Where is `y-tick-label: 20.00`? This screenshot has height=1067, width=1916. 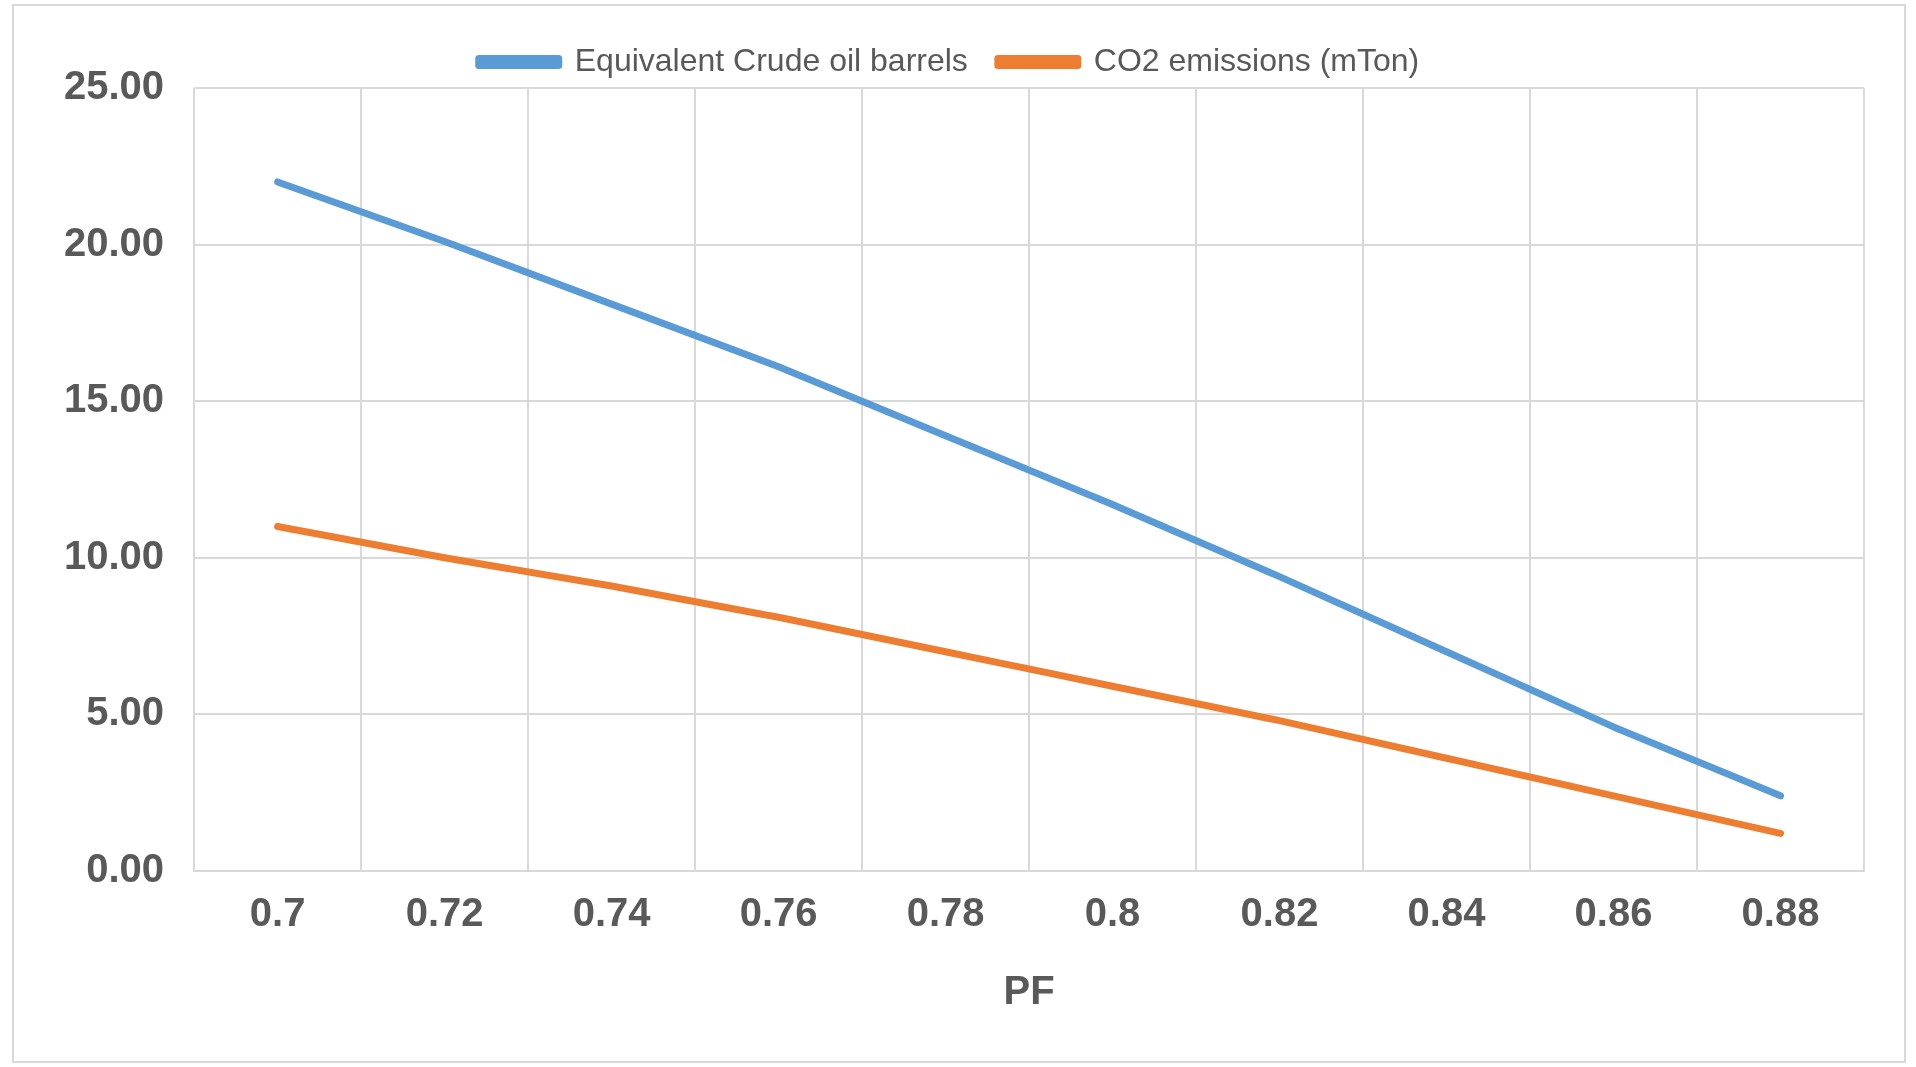
y-tick-label: 20.00 is located at coordinates (114, 241).